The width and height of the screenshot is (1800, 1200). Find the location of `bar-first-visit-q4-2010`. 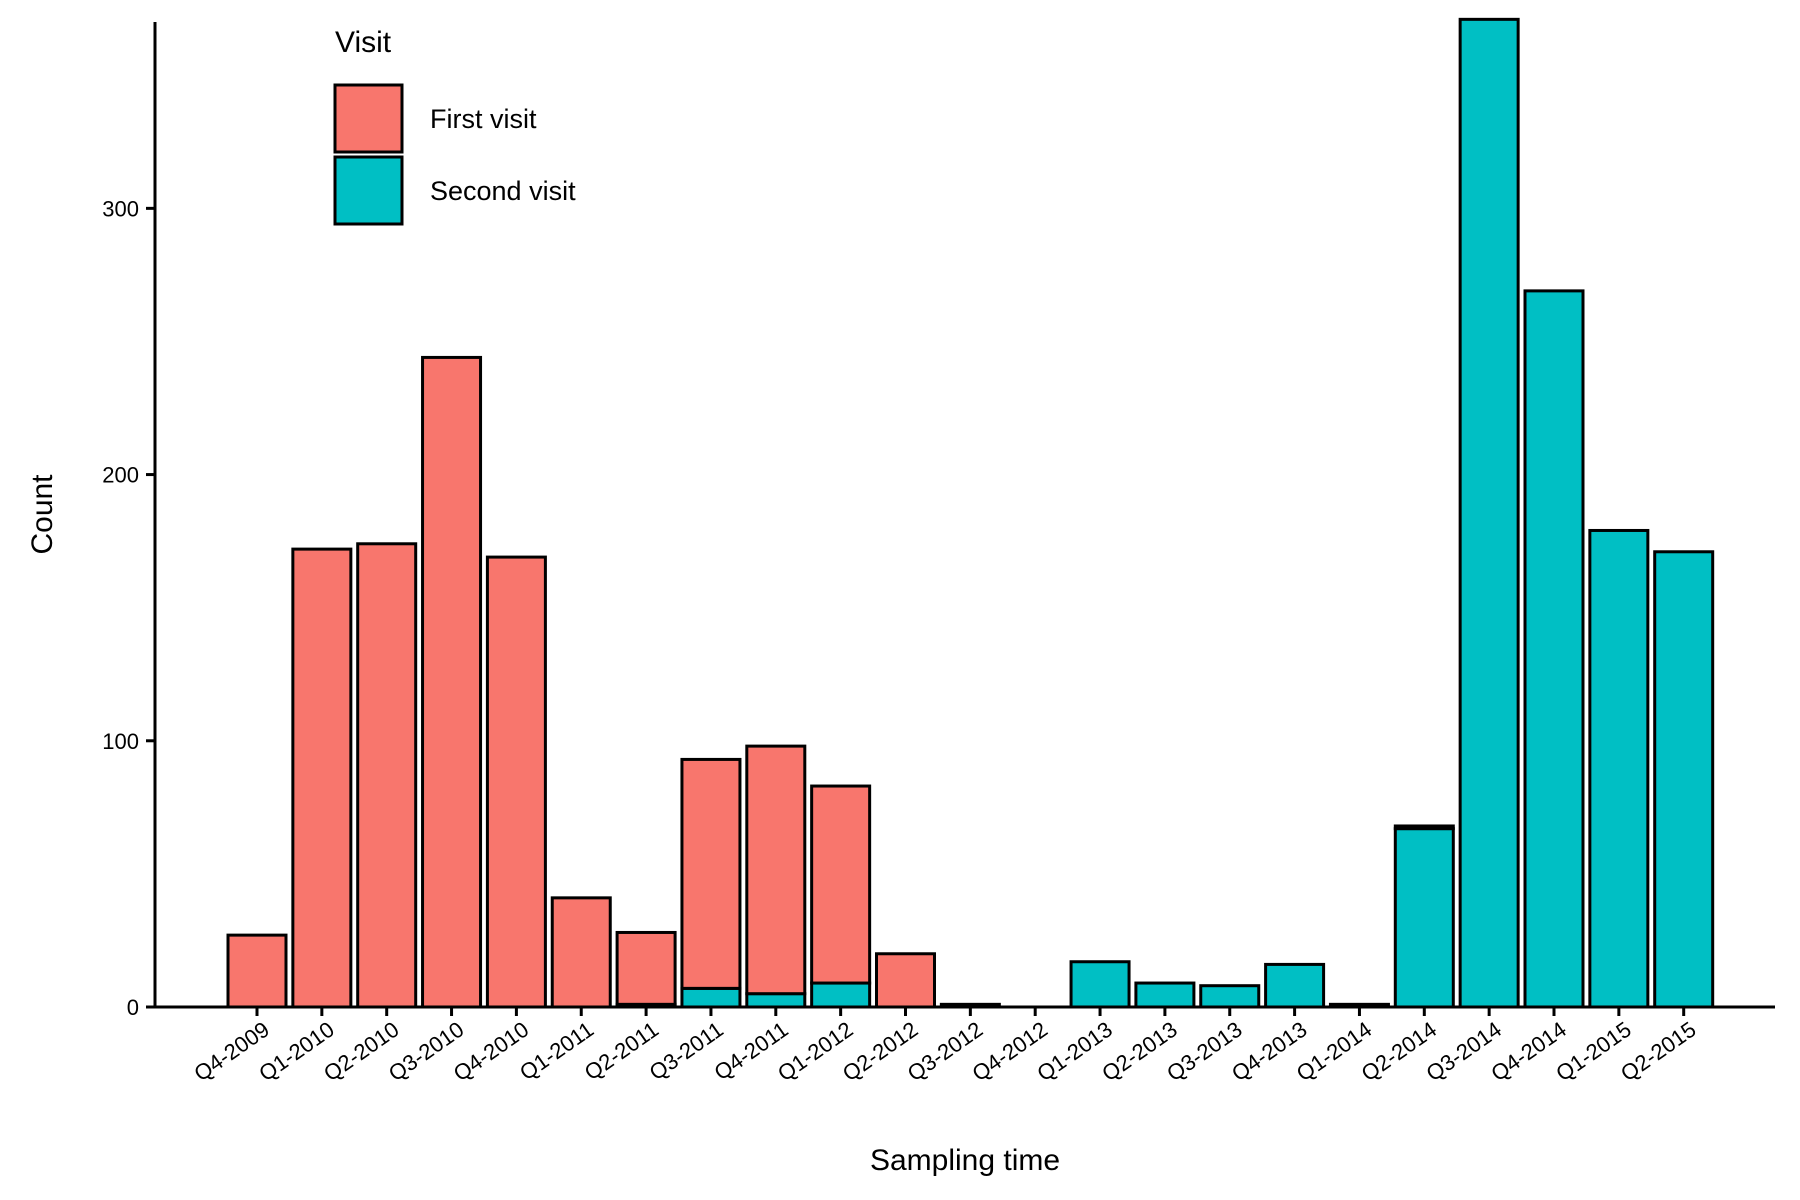

bar-first-visit-q4-2010 is located at coordinates (516, 782).